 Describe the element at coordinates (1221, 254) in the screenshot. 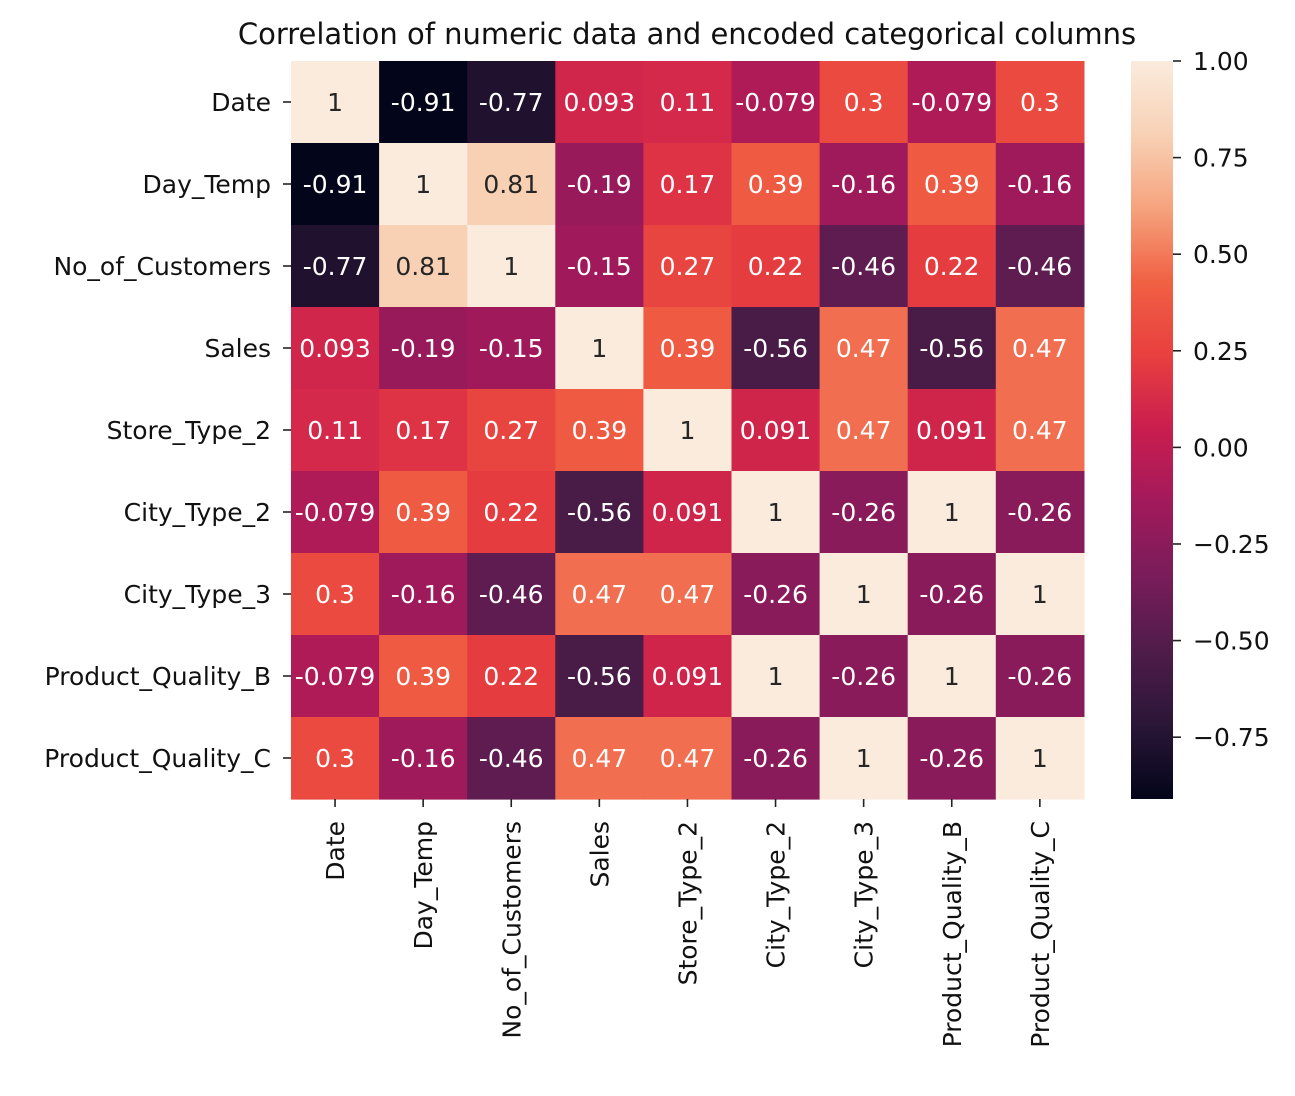

I see `colorbar-tick-label: 0.50` at that location.